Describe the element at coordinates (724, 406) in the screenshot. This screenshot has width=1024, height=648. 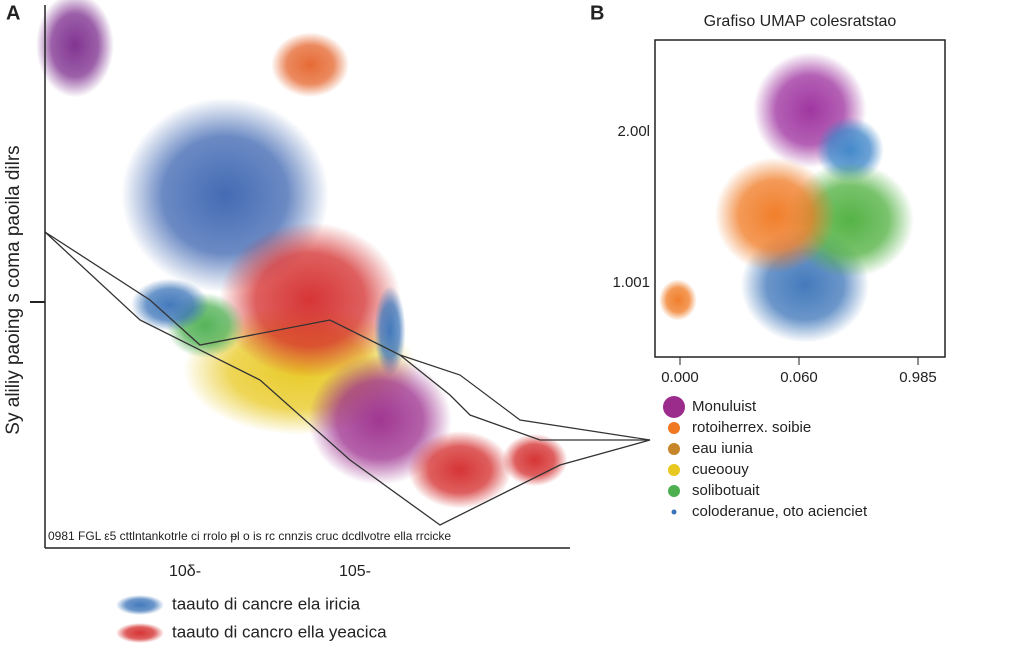
I see `legend-label: Monuluist` at that location.